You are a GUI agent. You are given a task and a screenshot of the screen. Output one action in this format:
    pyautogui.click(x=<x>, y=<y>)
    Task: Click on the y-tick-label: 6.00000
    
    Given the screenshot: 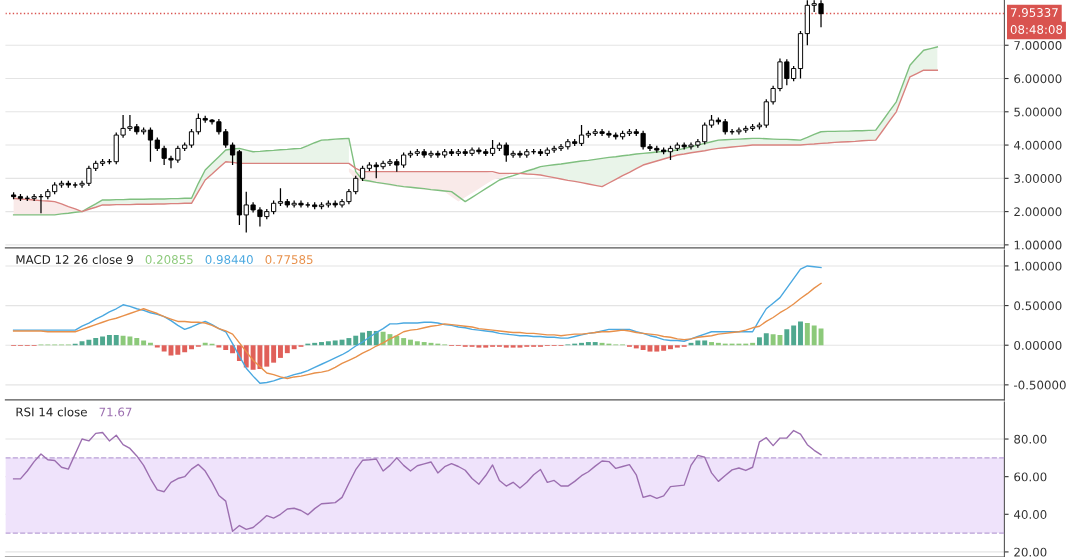 What is the action you would take?
    pyautogui.click(x=1038, y=79)
    